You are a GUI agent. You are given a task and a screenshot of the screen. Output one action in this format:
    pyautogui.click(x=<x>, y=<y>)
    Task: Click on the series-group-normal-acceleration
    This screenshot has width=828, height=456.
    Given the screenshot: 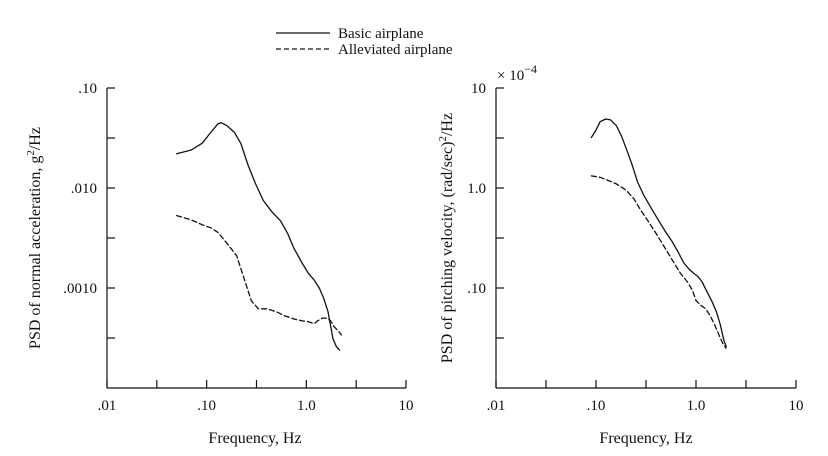 What is the action you would take?
    pyautogui.click(x=259, y=236)
    